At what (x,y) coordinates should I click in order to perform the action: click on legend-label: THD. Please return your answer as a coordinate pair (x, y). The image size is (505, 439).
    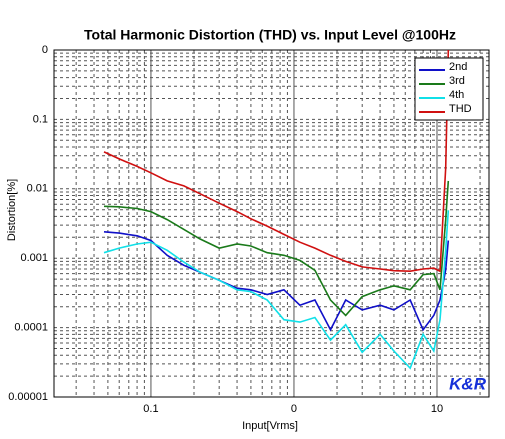
    Looking at the image, I should click on (460, 109).